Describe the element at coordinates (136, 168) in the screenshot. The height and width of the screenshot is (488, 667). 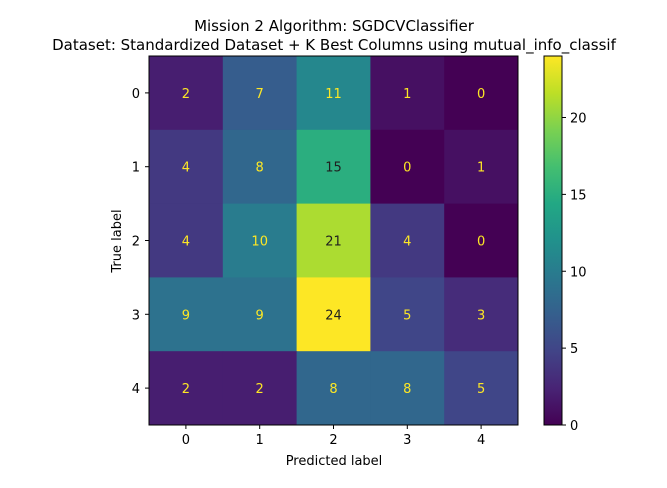
I see `y-tick-label: 1` at that location.